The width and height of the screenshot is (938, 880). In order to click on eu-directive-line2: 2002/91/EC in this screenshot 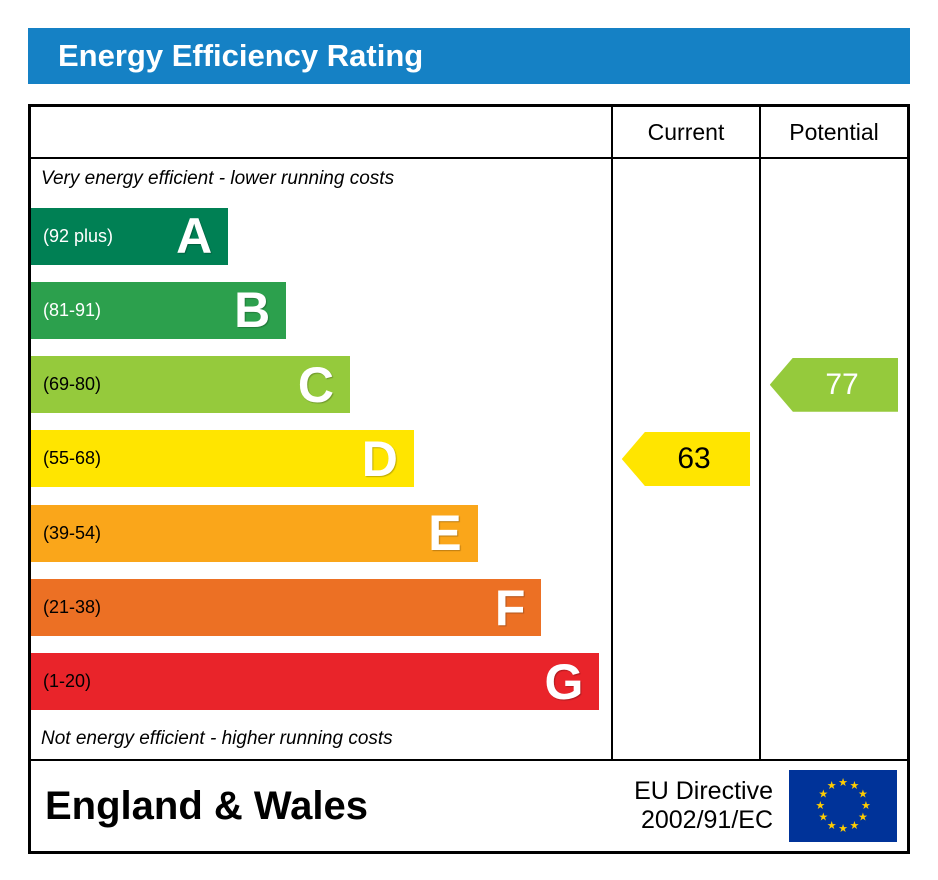, I will do `click(706, 820)`.